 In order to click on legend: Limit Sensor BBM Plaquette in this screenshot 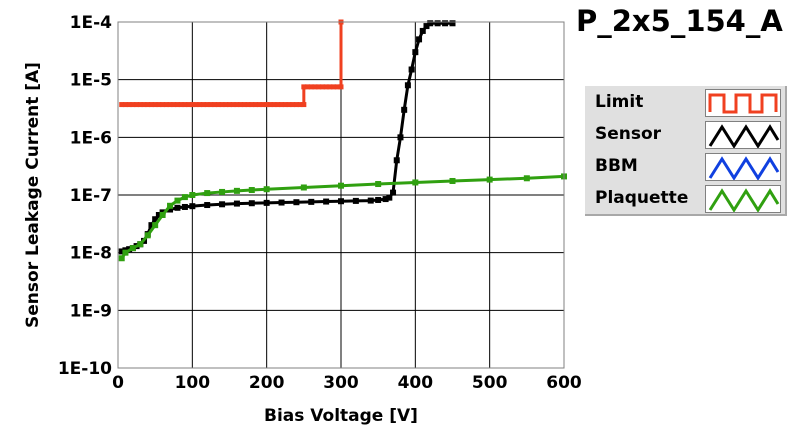, I will do `click(686, 151)`.